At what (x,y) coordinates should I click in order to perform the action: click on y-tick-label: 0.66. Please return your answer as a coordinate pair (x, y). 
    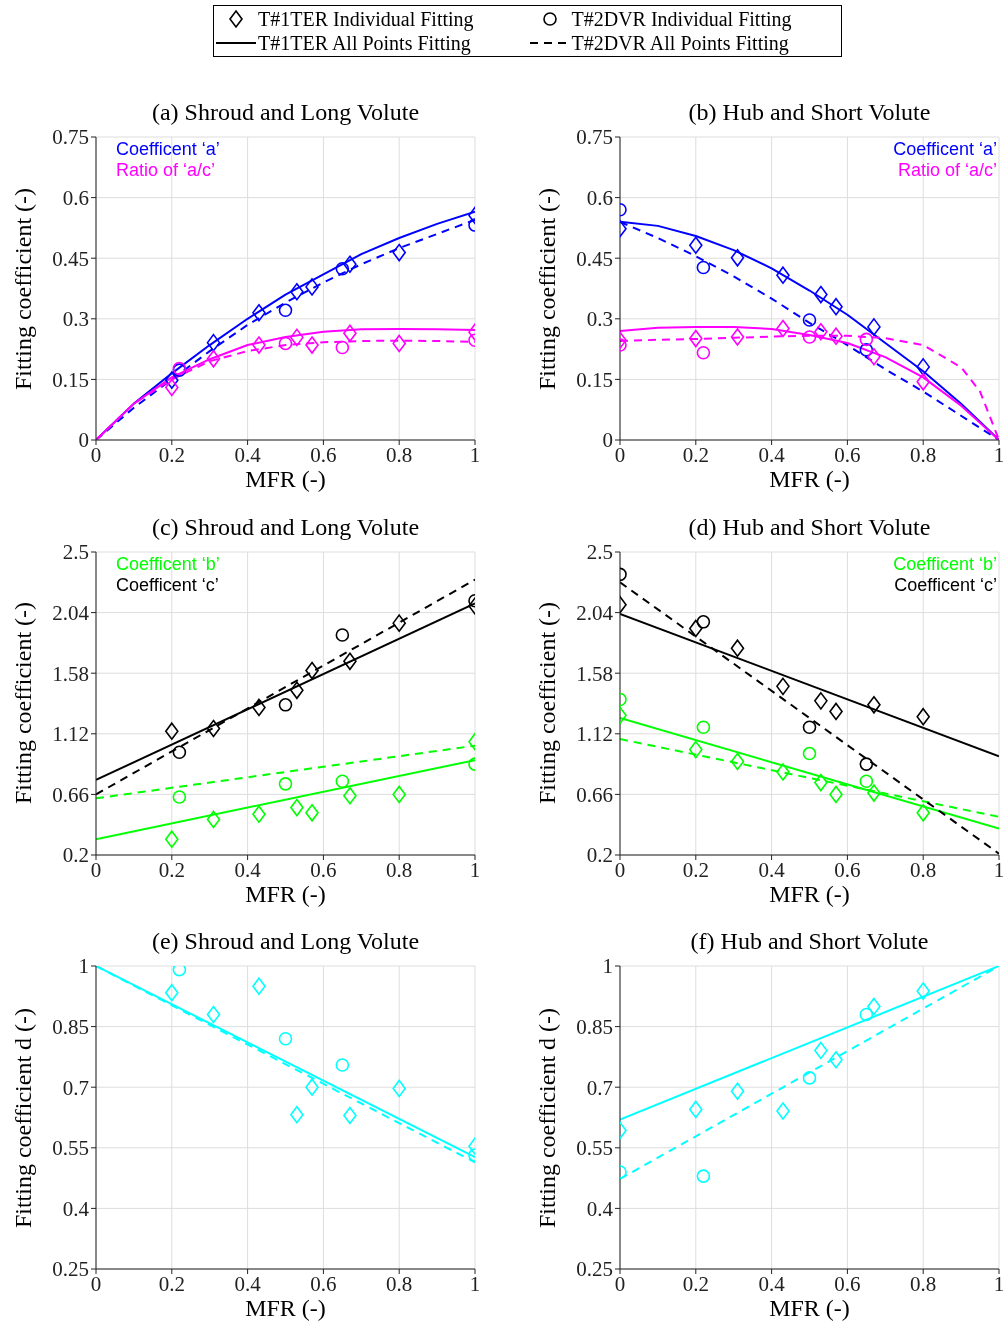
    Looking at the image, I should click on (70, 794).